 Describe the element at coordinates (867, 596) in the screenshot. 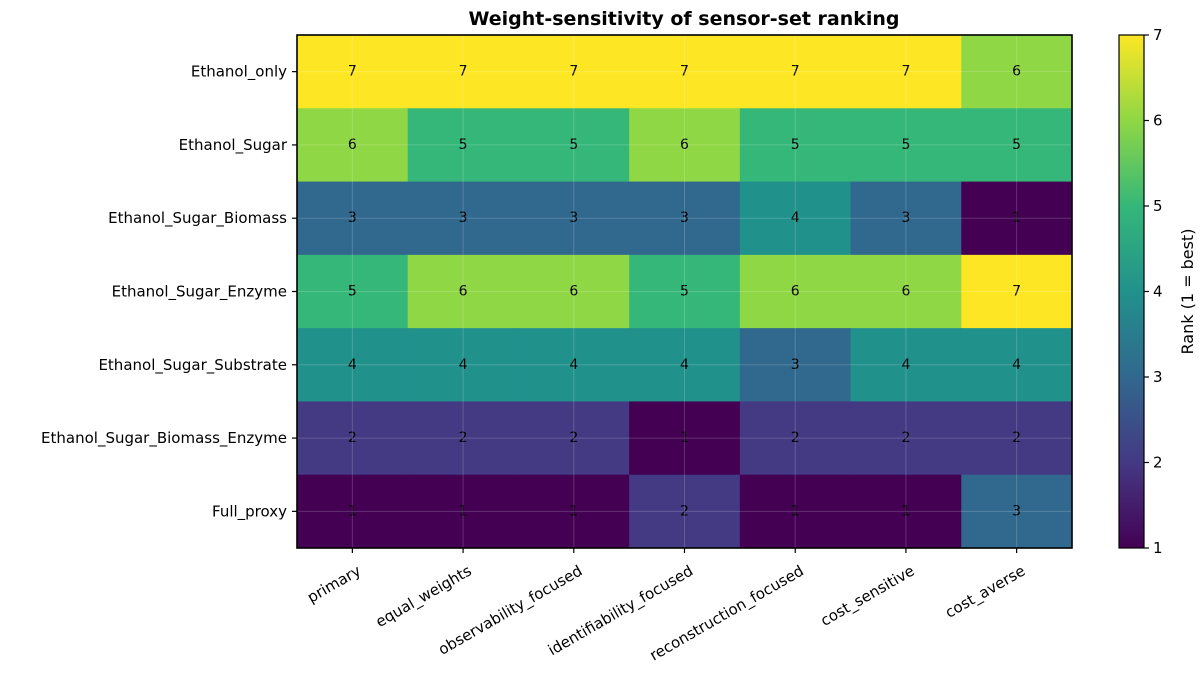

I see `x-tick-label: cost_sensitive` at that location.